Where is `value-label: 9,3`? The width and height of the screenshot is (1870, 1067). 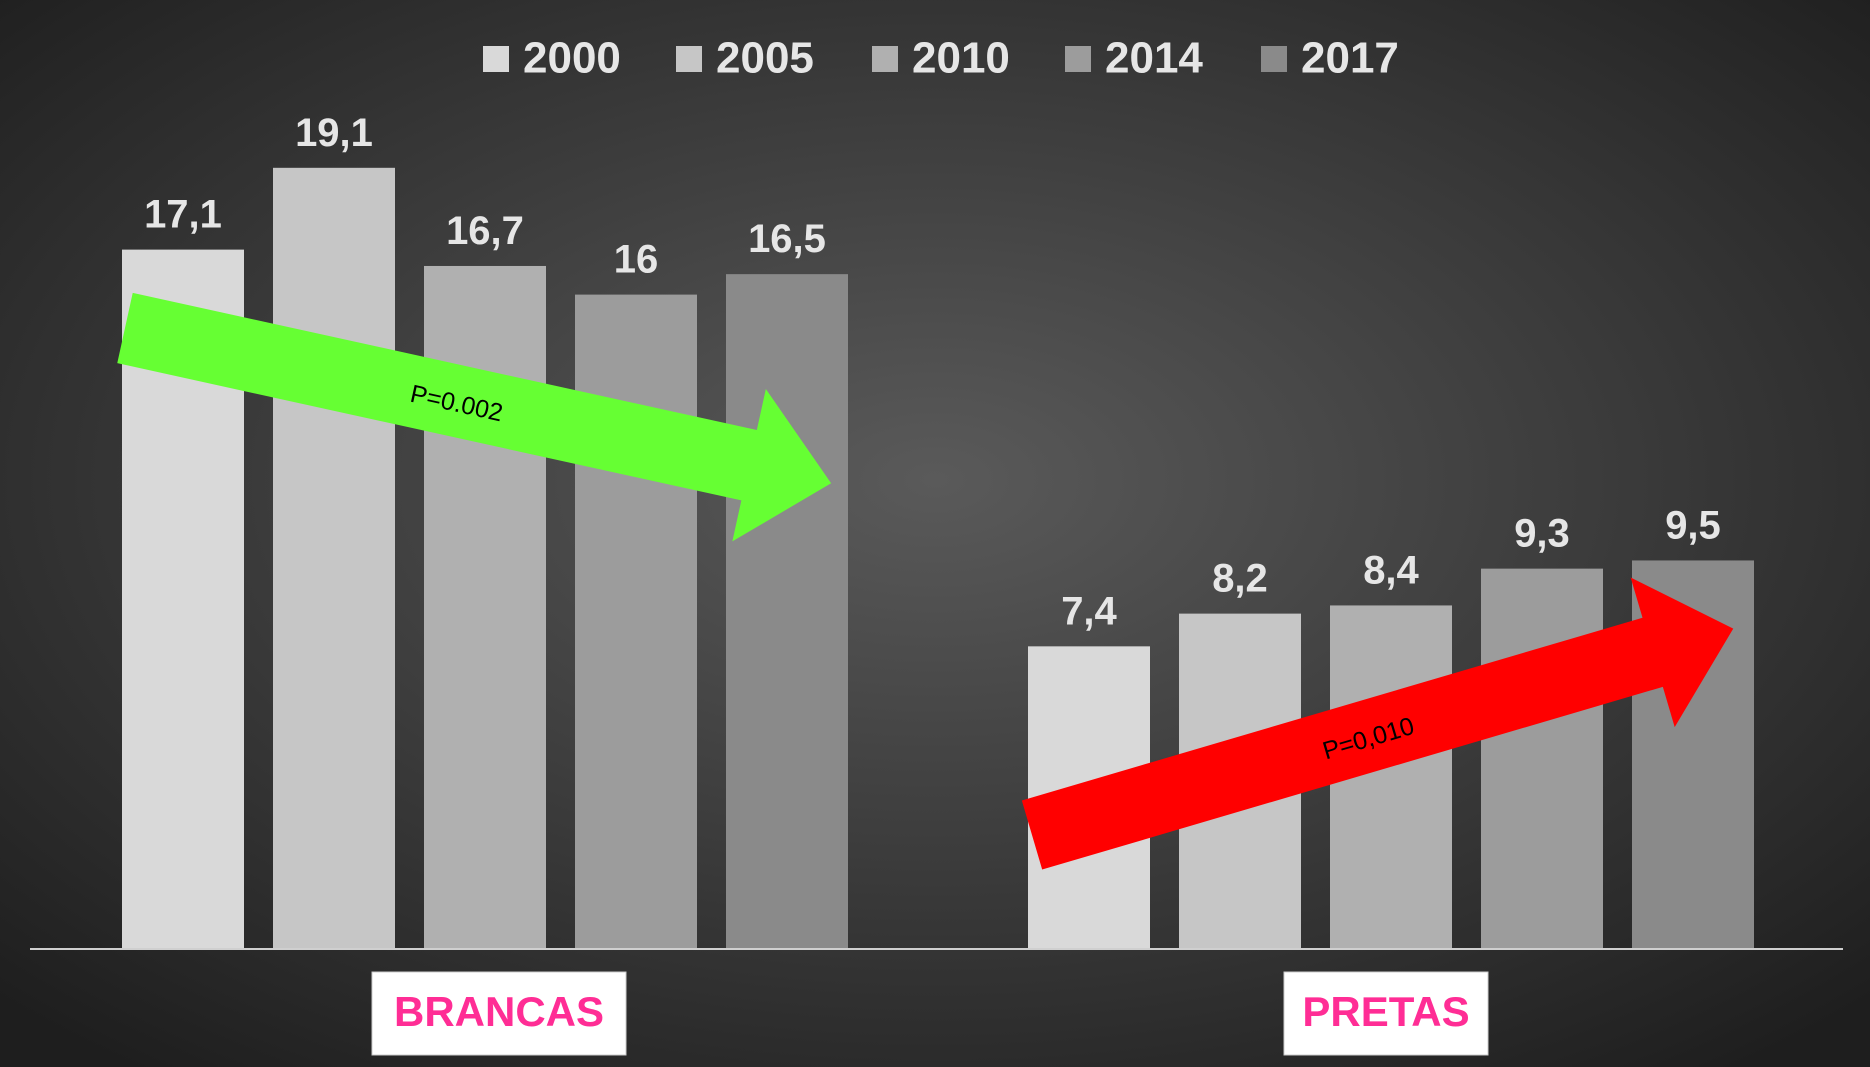
value-label: 9,3 is located at coordinates (1542, 534).